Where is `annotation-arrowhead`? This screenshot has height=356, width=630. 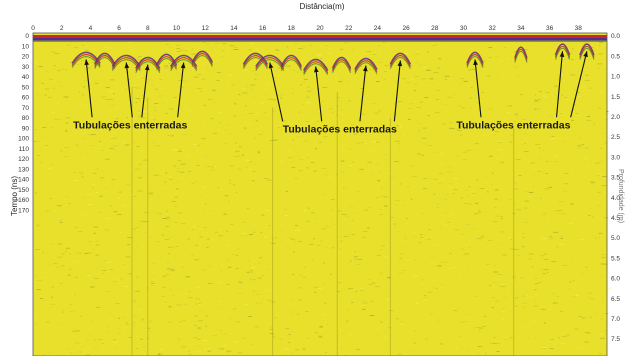
annotation-arrowhead is located at coordinates (400, 63).